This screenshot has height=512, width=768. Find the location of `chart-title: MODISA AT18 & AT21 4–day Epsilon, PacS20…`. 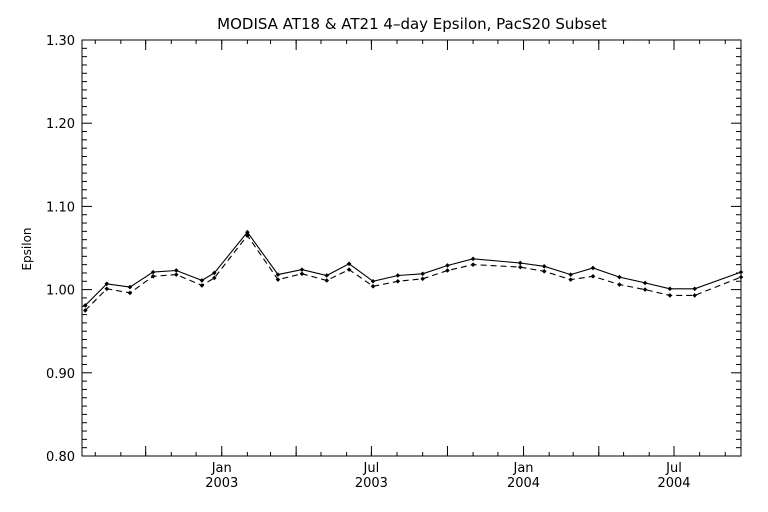

chart-title: MODISA AT18 & AT21 4–day Epsilon, PacS20… is located at coordinates (412, 24).